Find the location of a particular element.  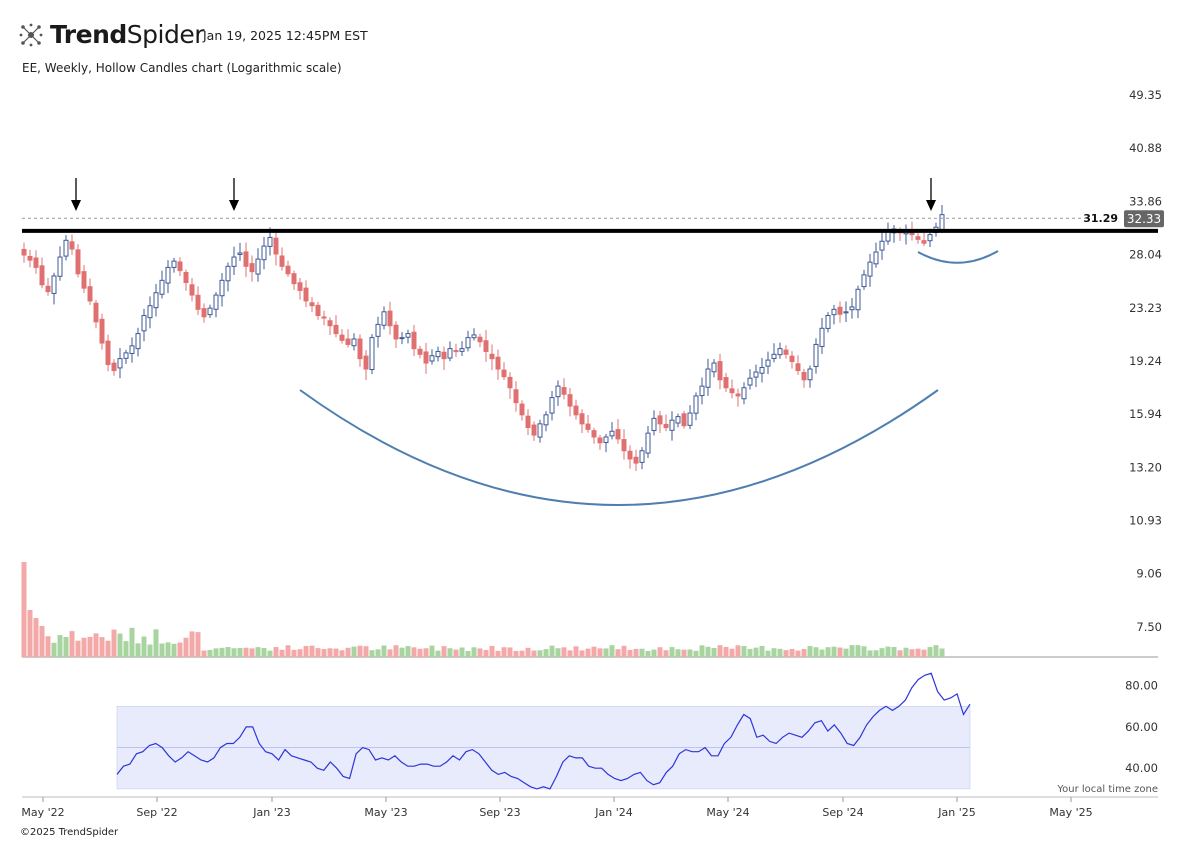

last-price-label: 32.33 is located at coordinates (1144, 219).